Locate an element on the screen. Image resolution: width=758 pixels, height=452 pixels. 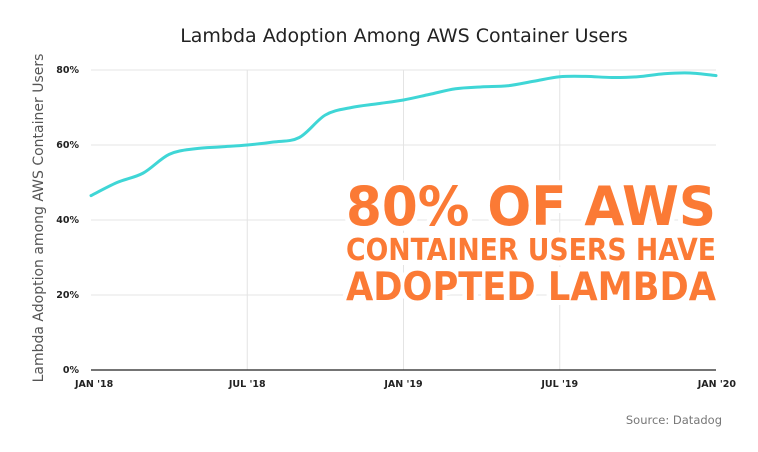
callout-line-halo: 80% OF AWS is located at coordinates (531, 206).